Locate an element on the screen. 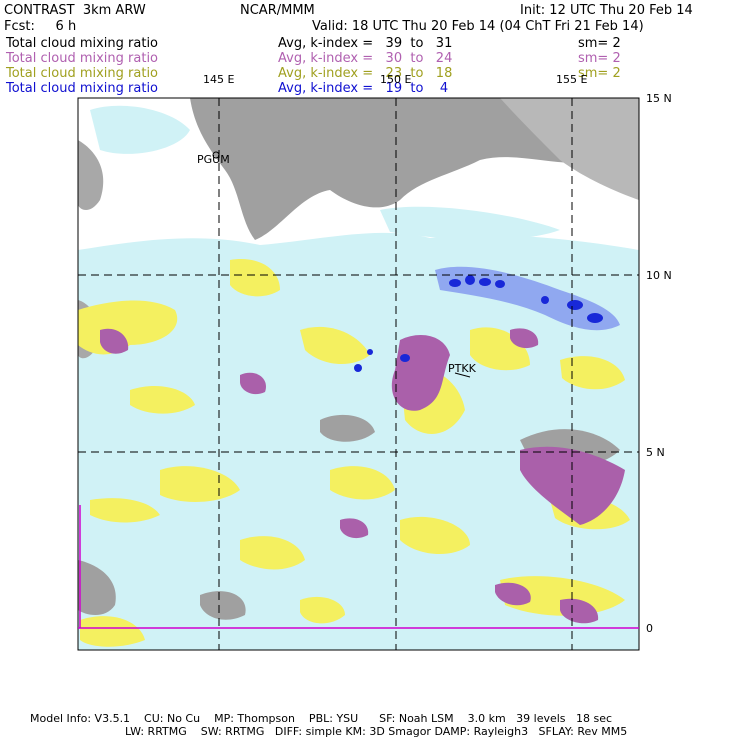  legend-stat-3: Avg, k-index = 23 to 18 is located at coordinates (365, 73).